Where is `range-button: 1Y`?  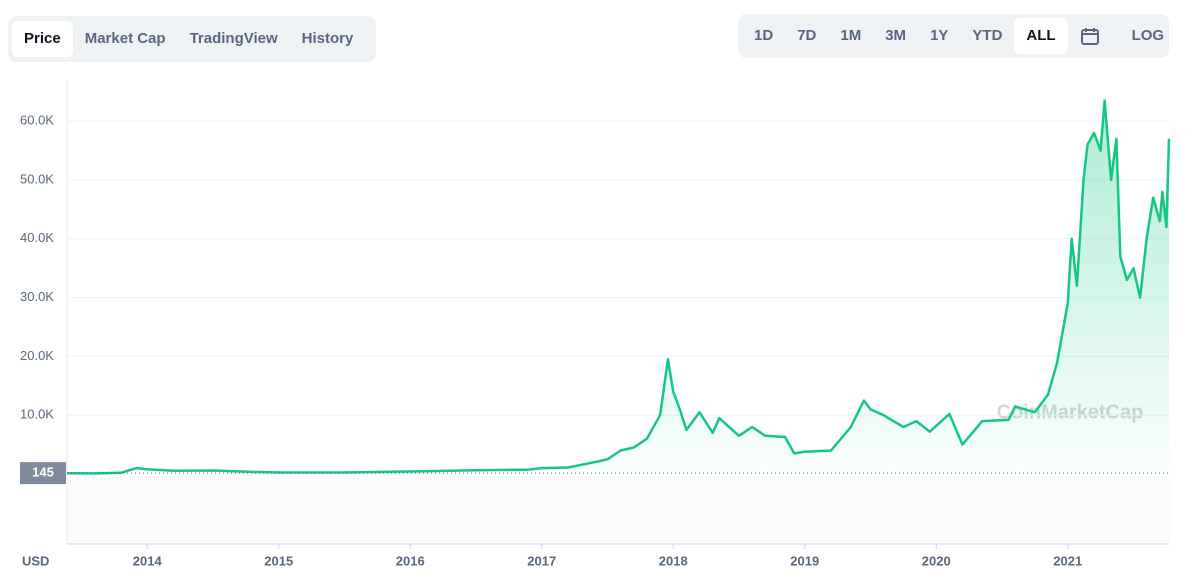
range-button: 1Y is located at coordinates (939, 35).